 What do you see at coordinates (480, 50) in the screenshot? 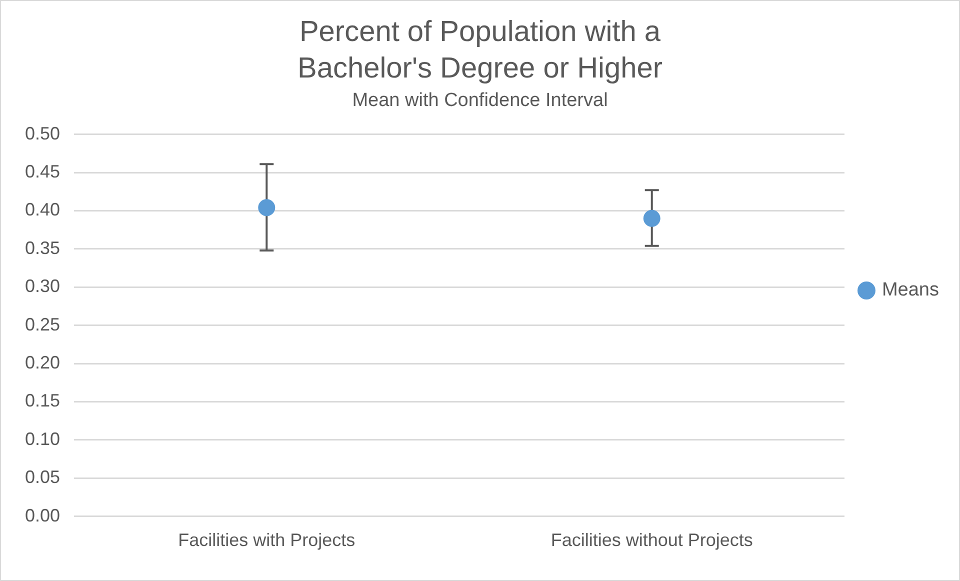
I see `chart-title: Percent of Population with a Bachelor's Degree or Higher` at bounding box center [480, 50].